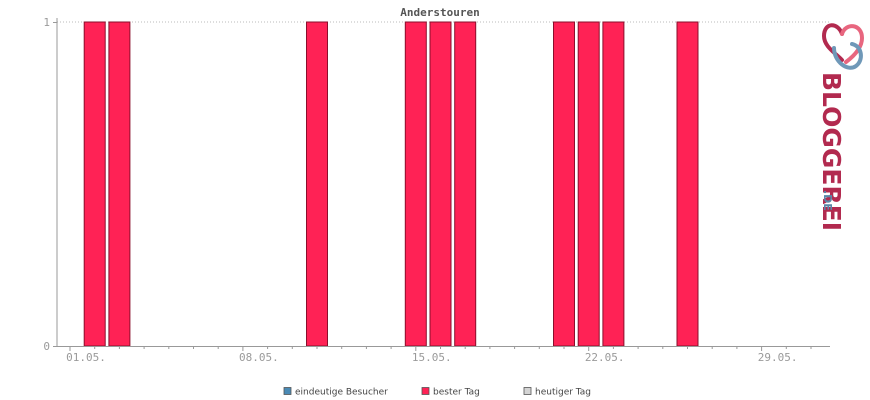  I want to click on legend-label-1: bester Tag, so click(456, 393).